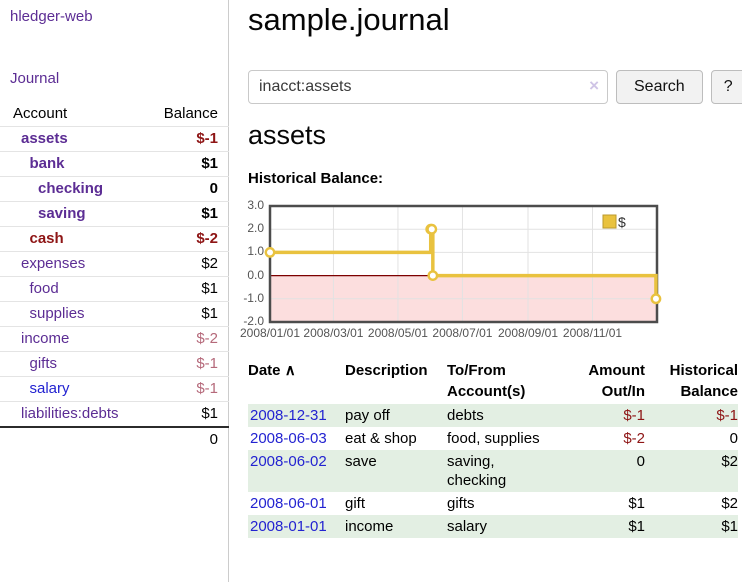  What do you see at coordinates (616, 381) in the screenshot?
I see `header-amount: Amount Out/In` at bounding box center [616, 381].